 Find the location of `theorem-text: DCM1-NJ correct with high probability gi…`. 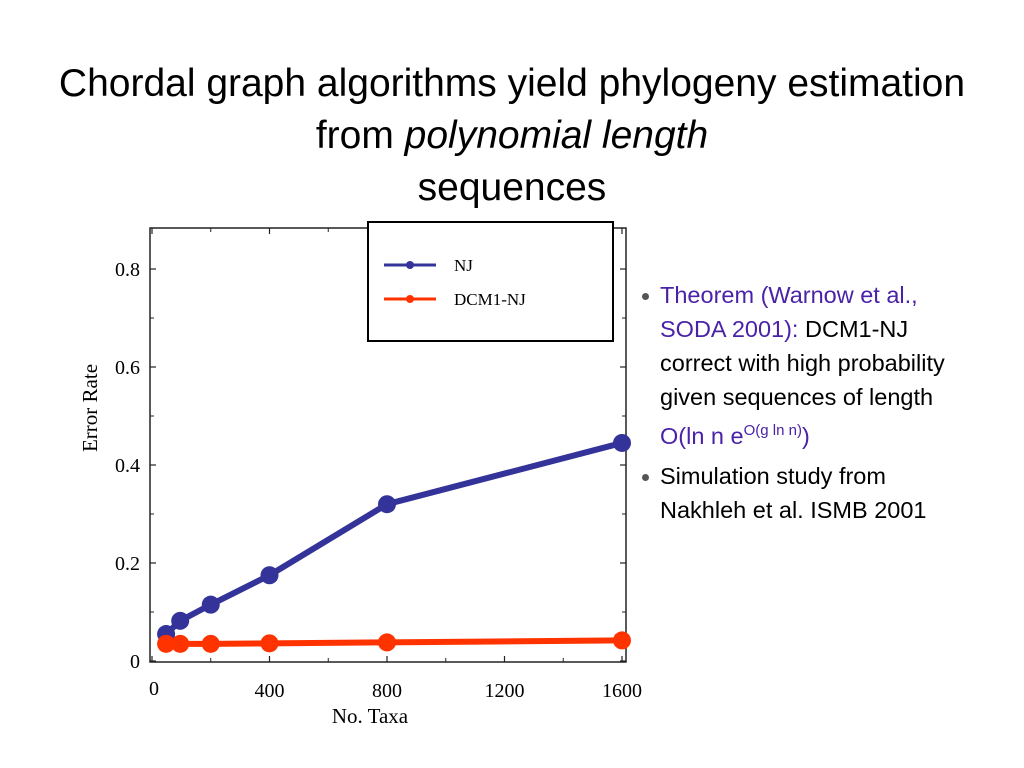

theorem-text: DCM1-NJ correct with high probability gi… is located at coordinates (802, 363).